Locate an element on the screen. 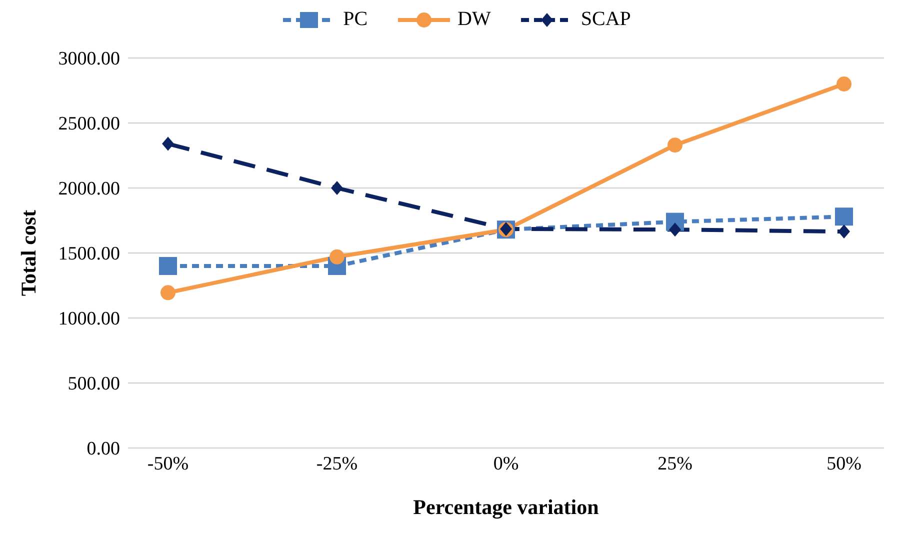  y-tick-label: 2500.00 is located at coordinates (89, 124).